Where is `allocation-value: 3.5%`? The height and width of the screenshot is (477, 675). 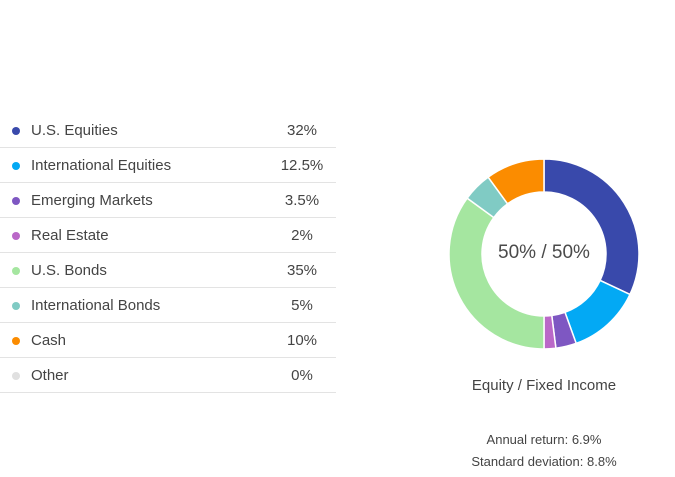
allocation-value: 3.5% is located at coordinates (302, 200).